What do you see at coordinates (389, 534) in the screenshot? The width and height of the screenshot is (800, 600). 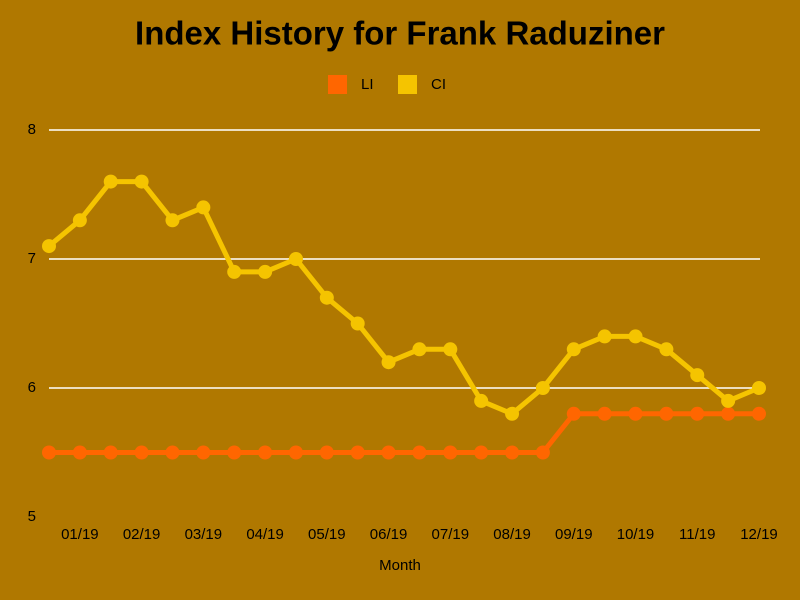 I see `x-tick-label: 06/19` at bounding box center [389, 534].